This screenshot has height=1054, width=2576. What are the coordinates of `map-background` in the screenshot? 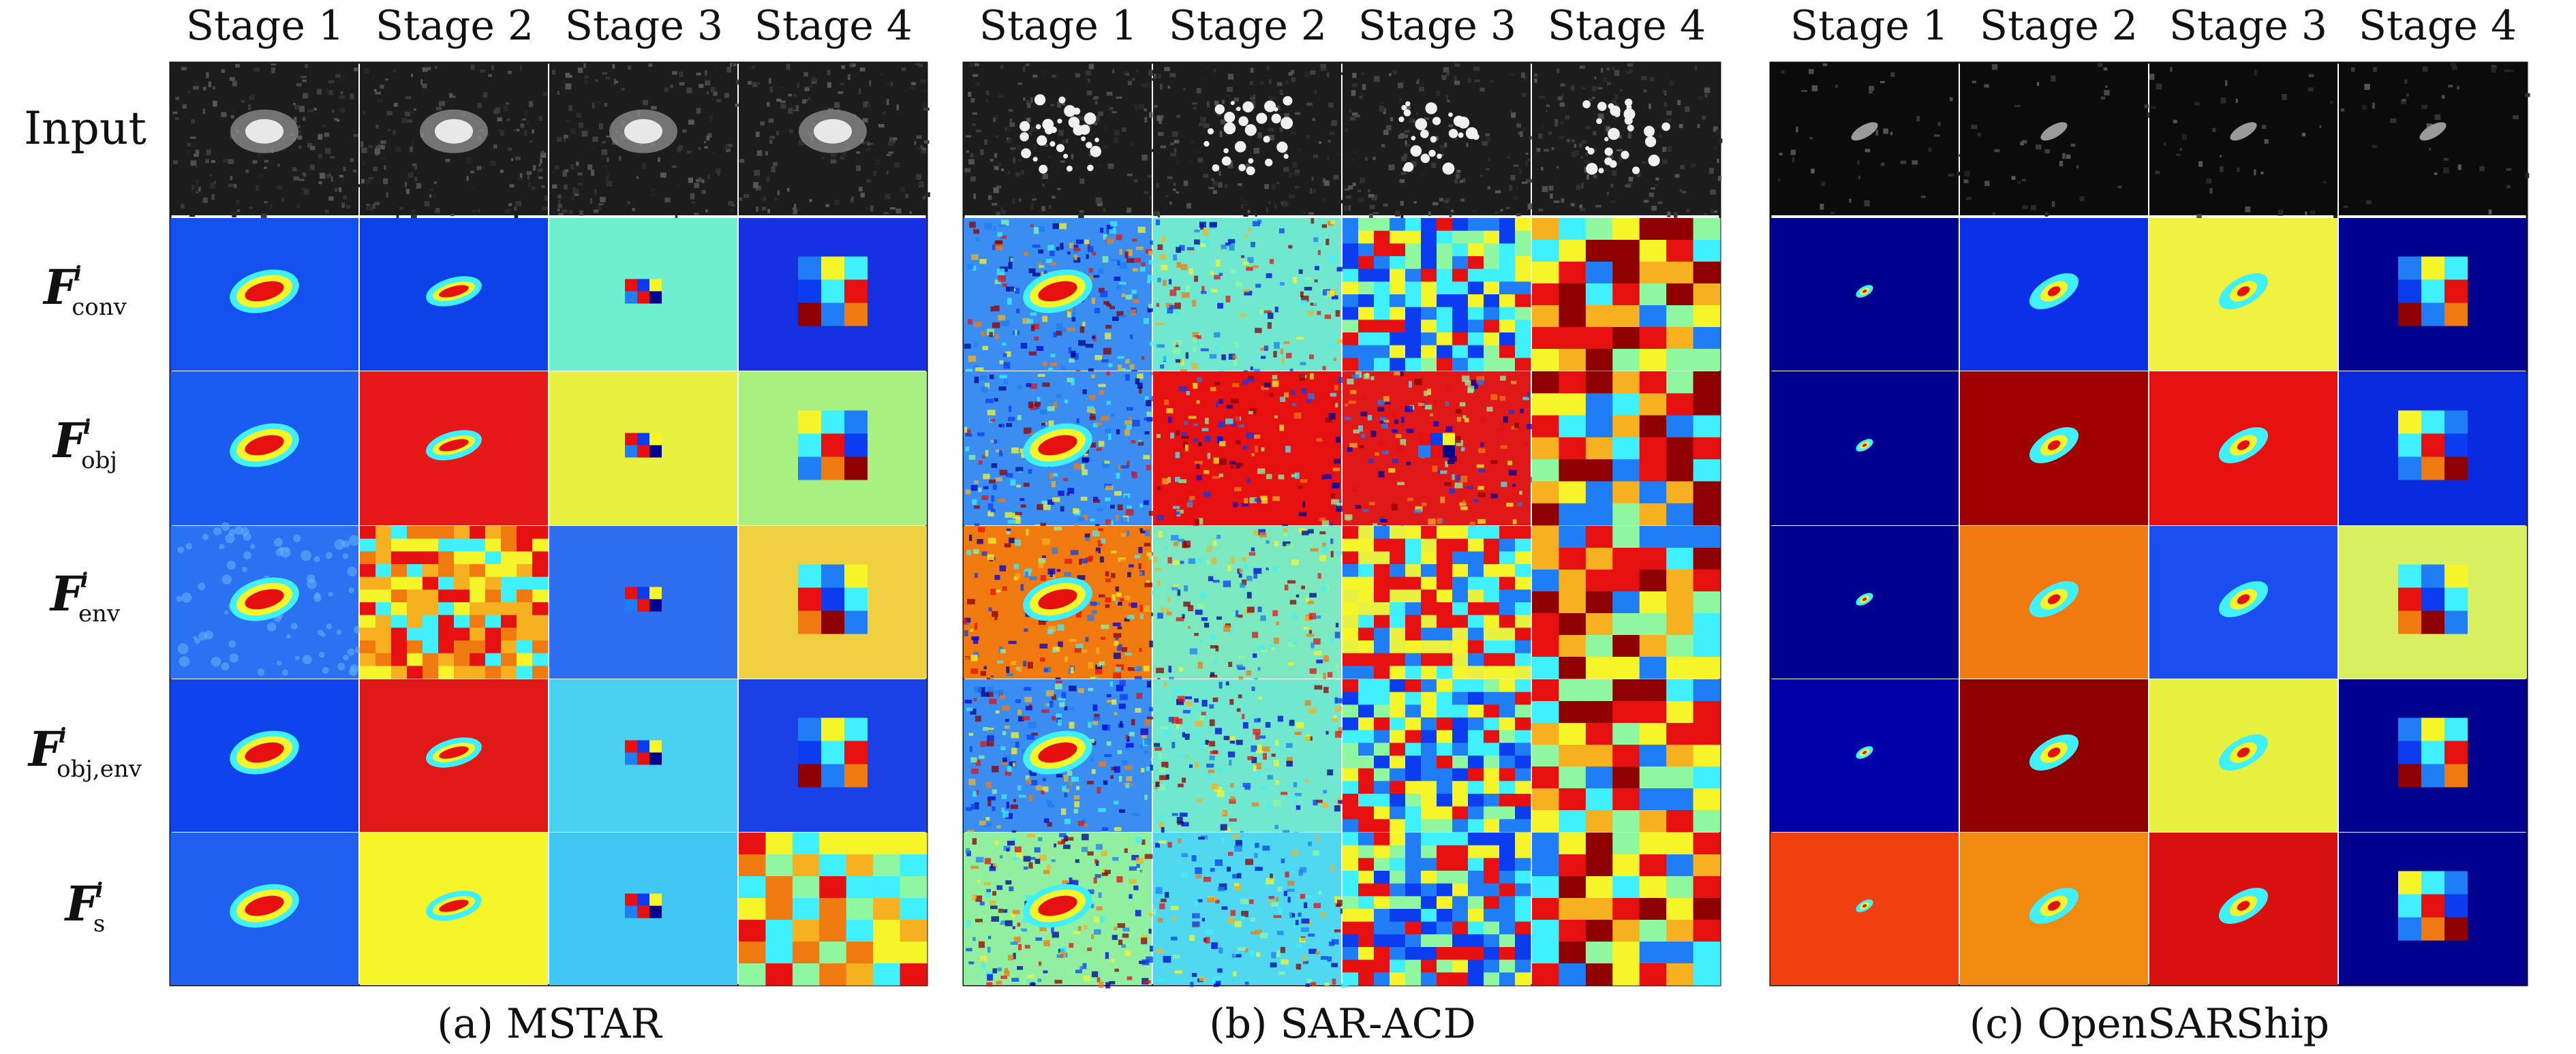 It's located at (1247, 909).